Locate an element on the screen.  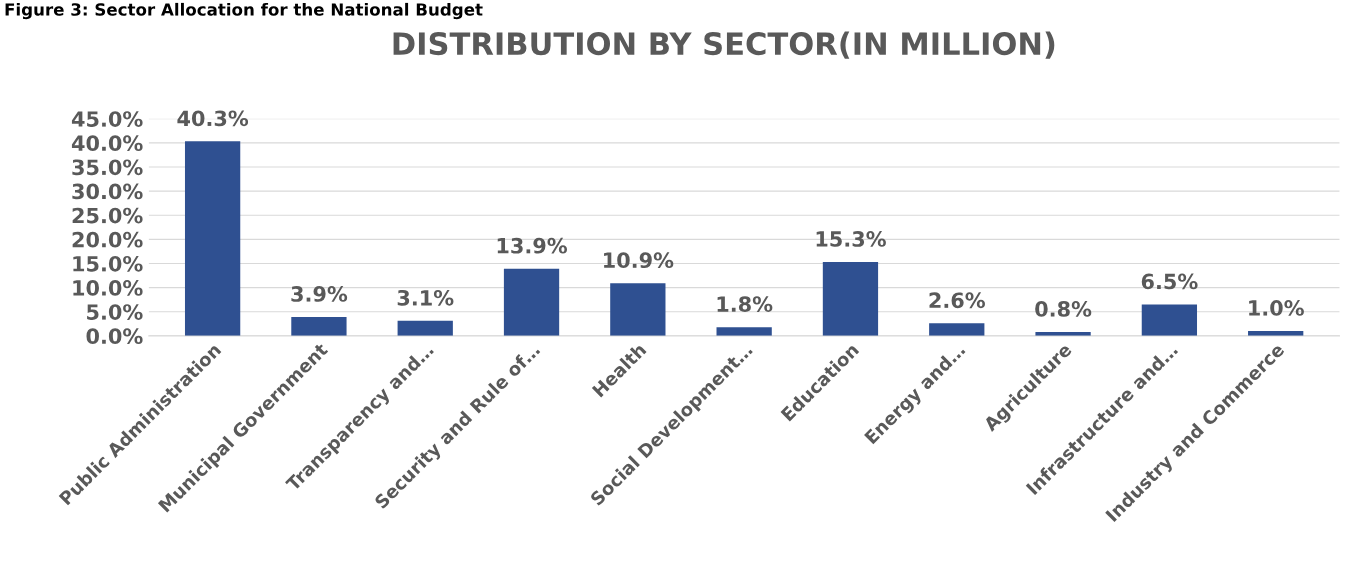
data-label: 10.9% is located at coordinates (639, 260).